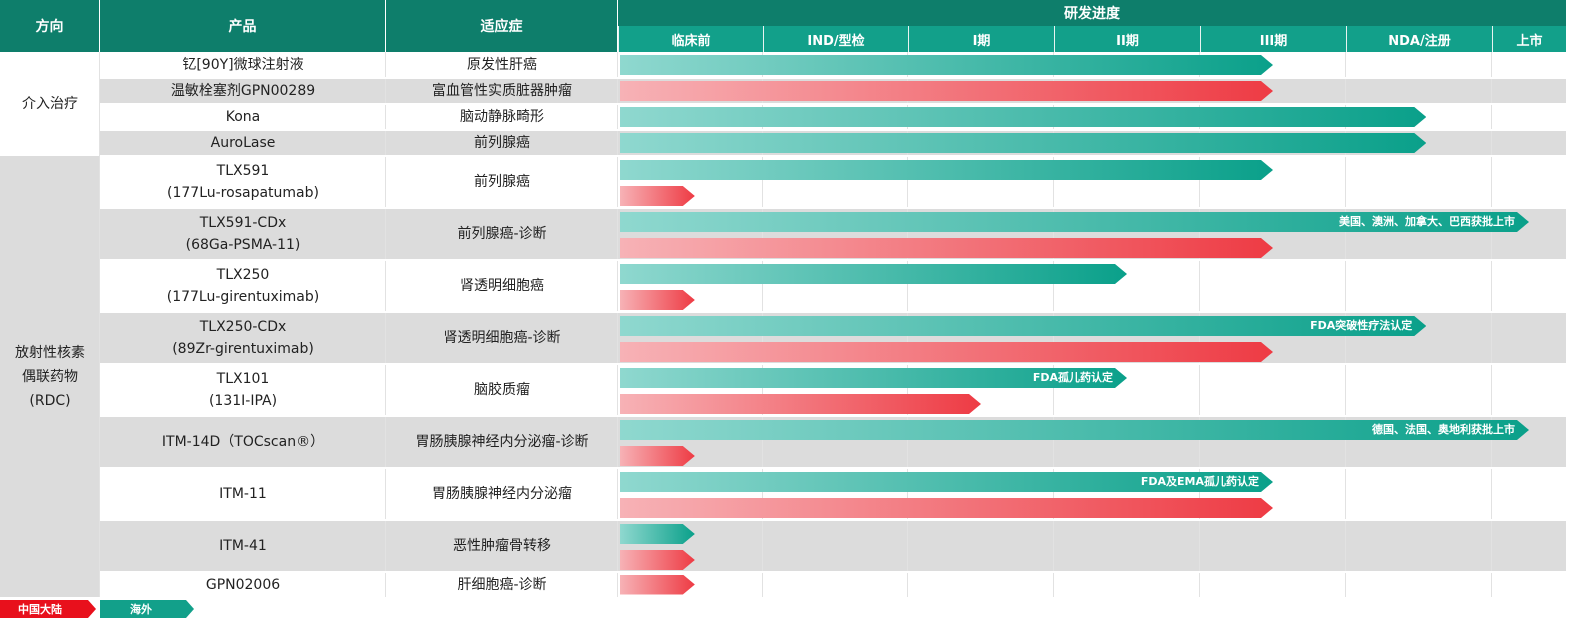 The image size is (1579, 627). I want to click on stage-header: 上市, so click(1529, 39).